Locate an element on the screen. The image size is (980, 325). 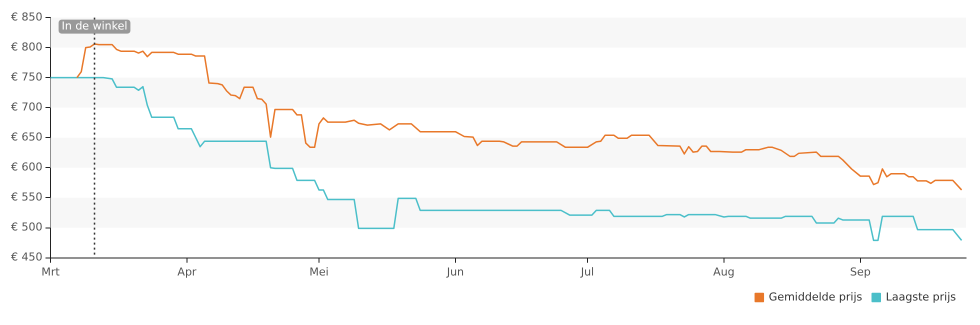
x-tick-label: Aug is located at coordinates (724, 271).